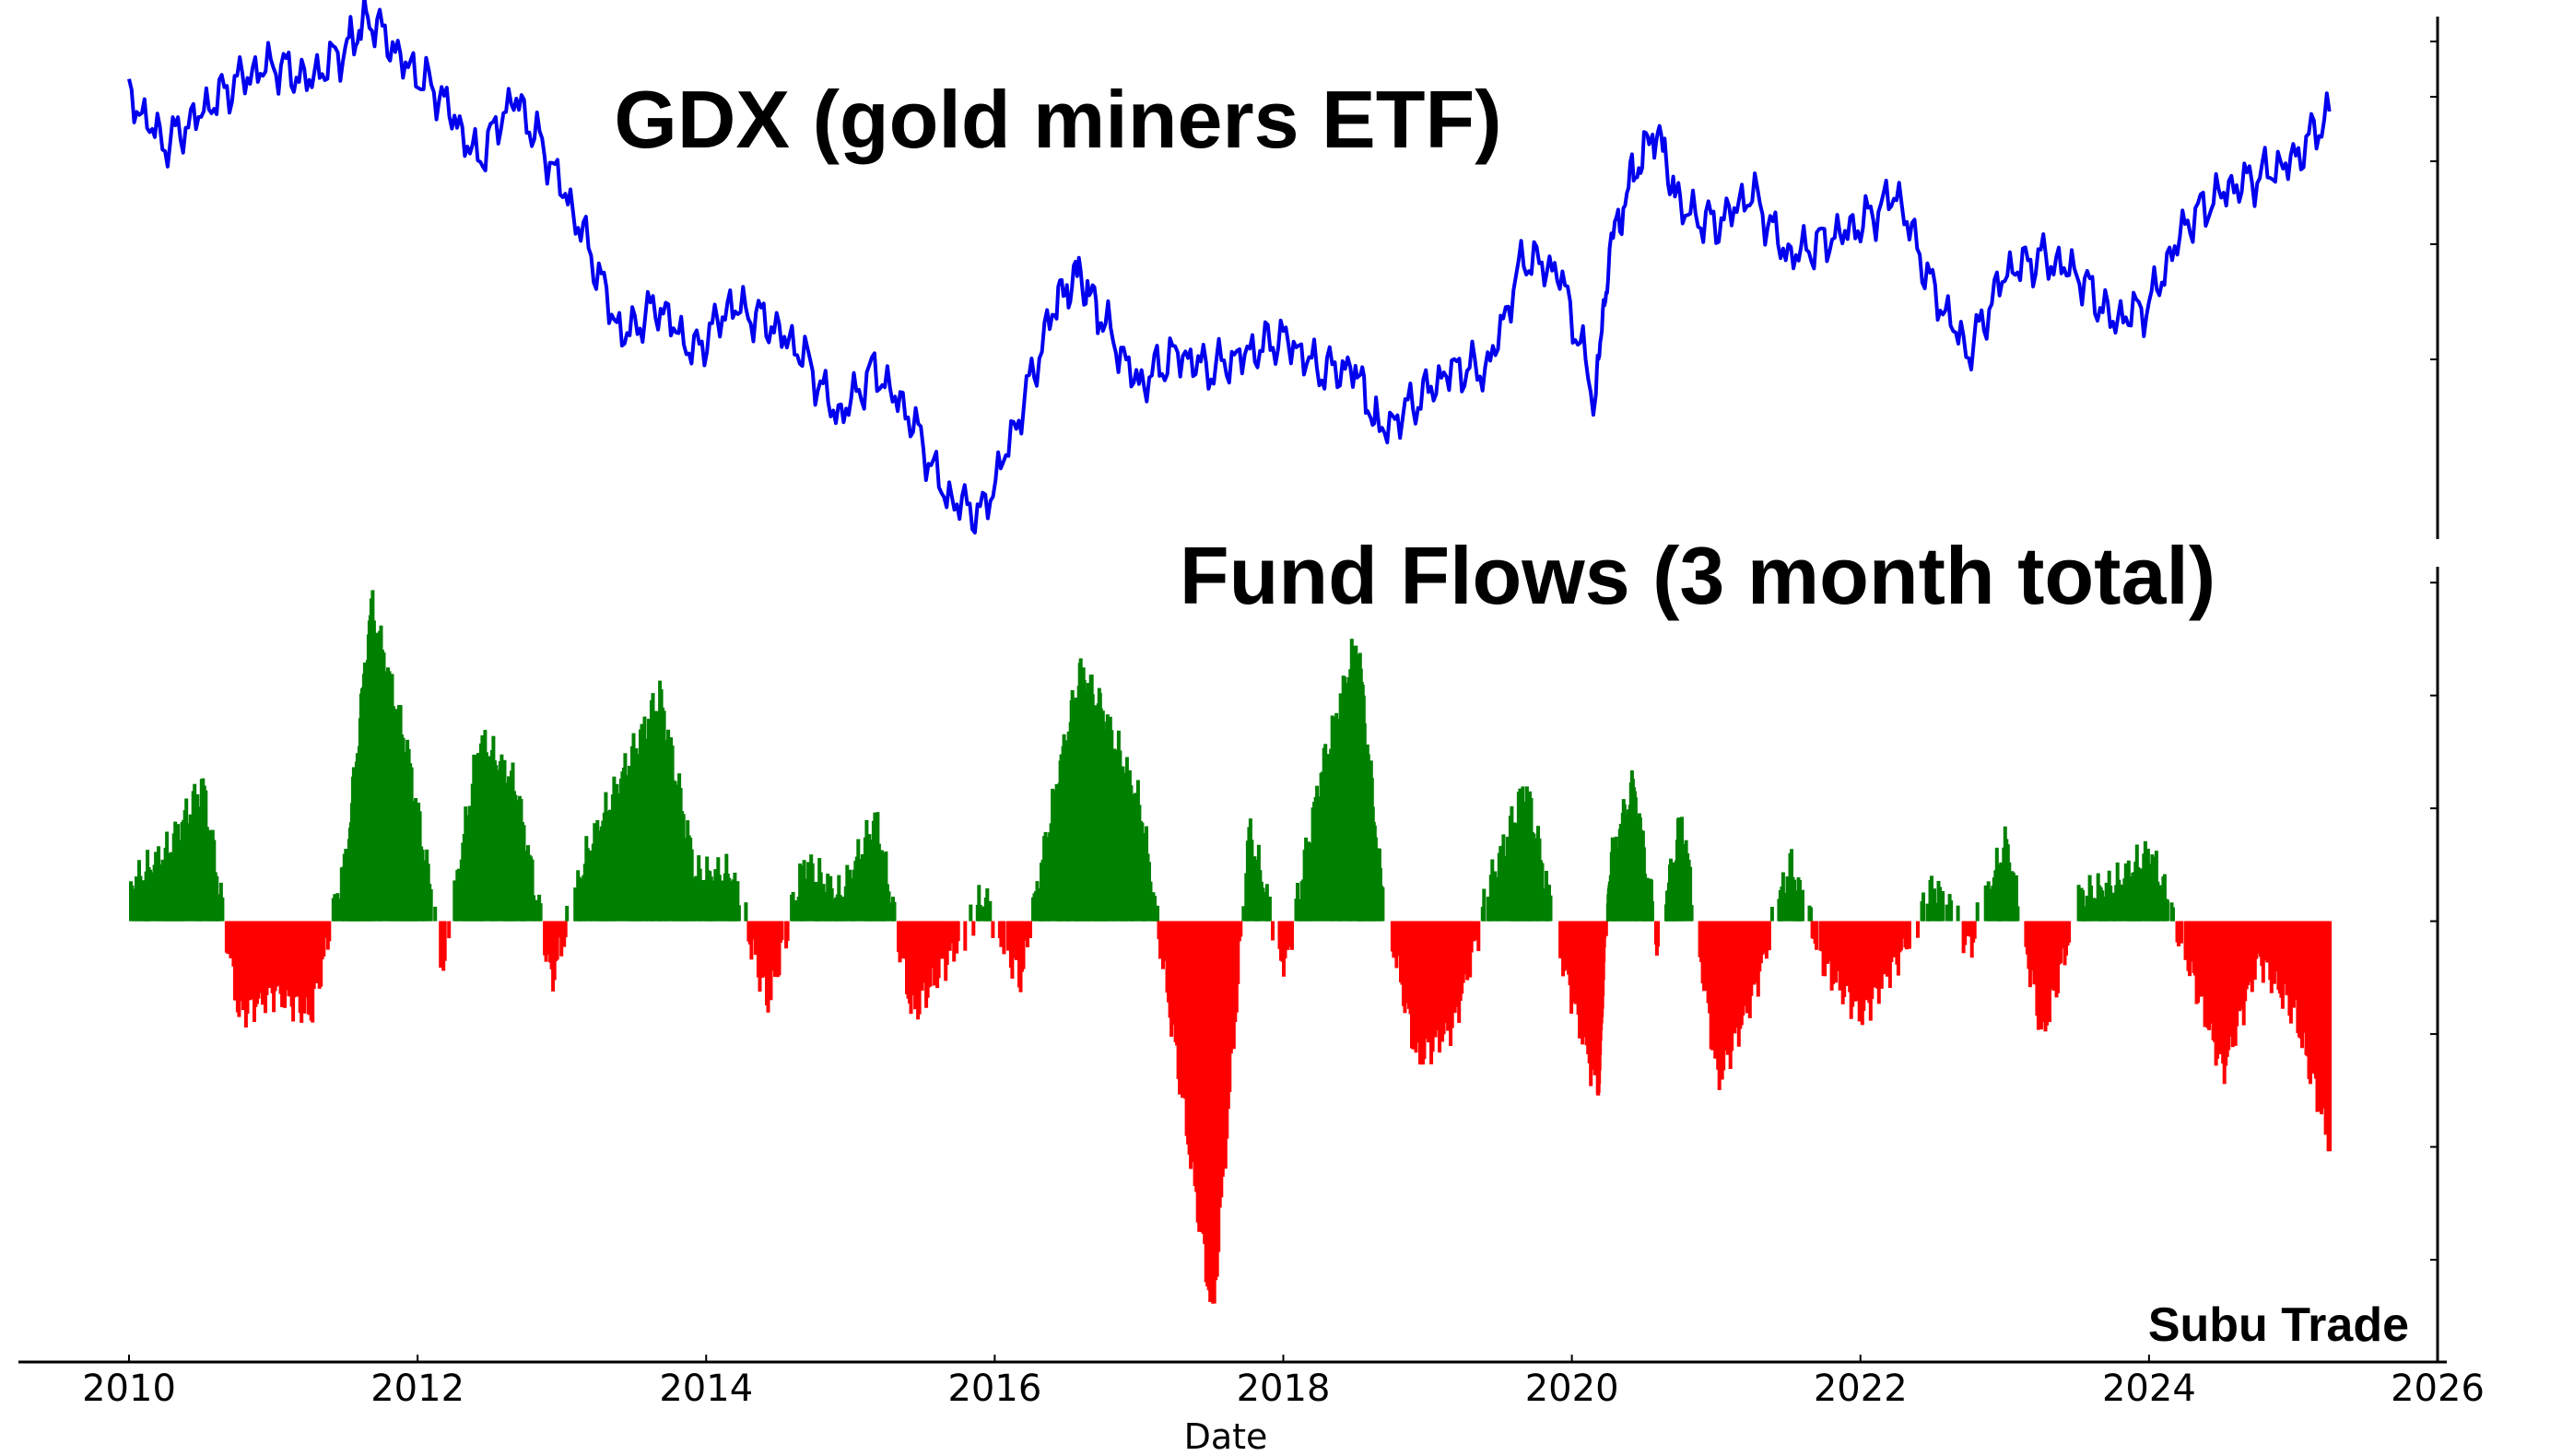  I want to click on watermark-text: Subu Trade, so click(2278, 1325).